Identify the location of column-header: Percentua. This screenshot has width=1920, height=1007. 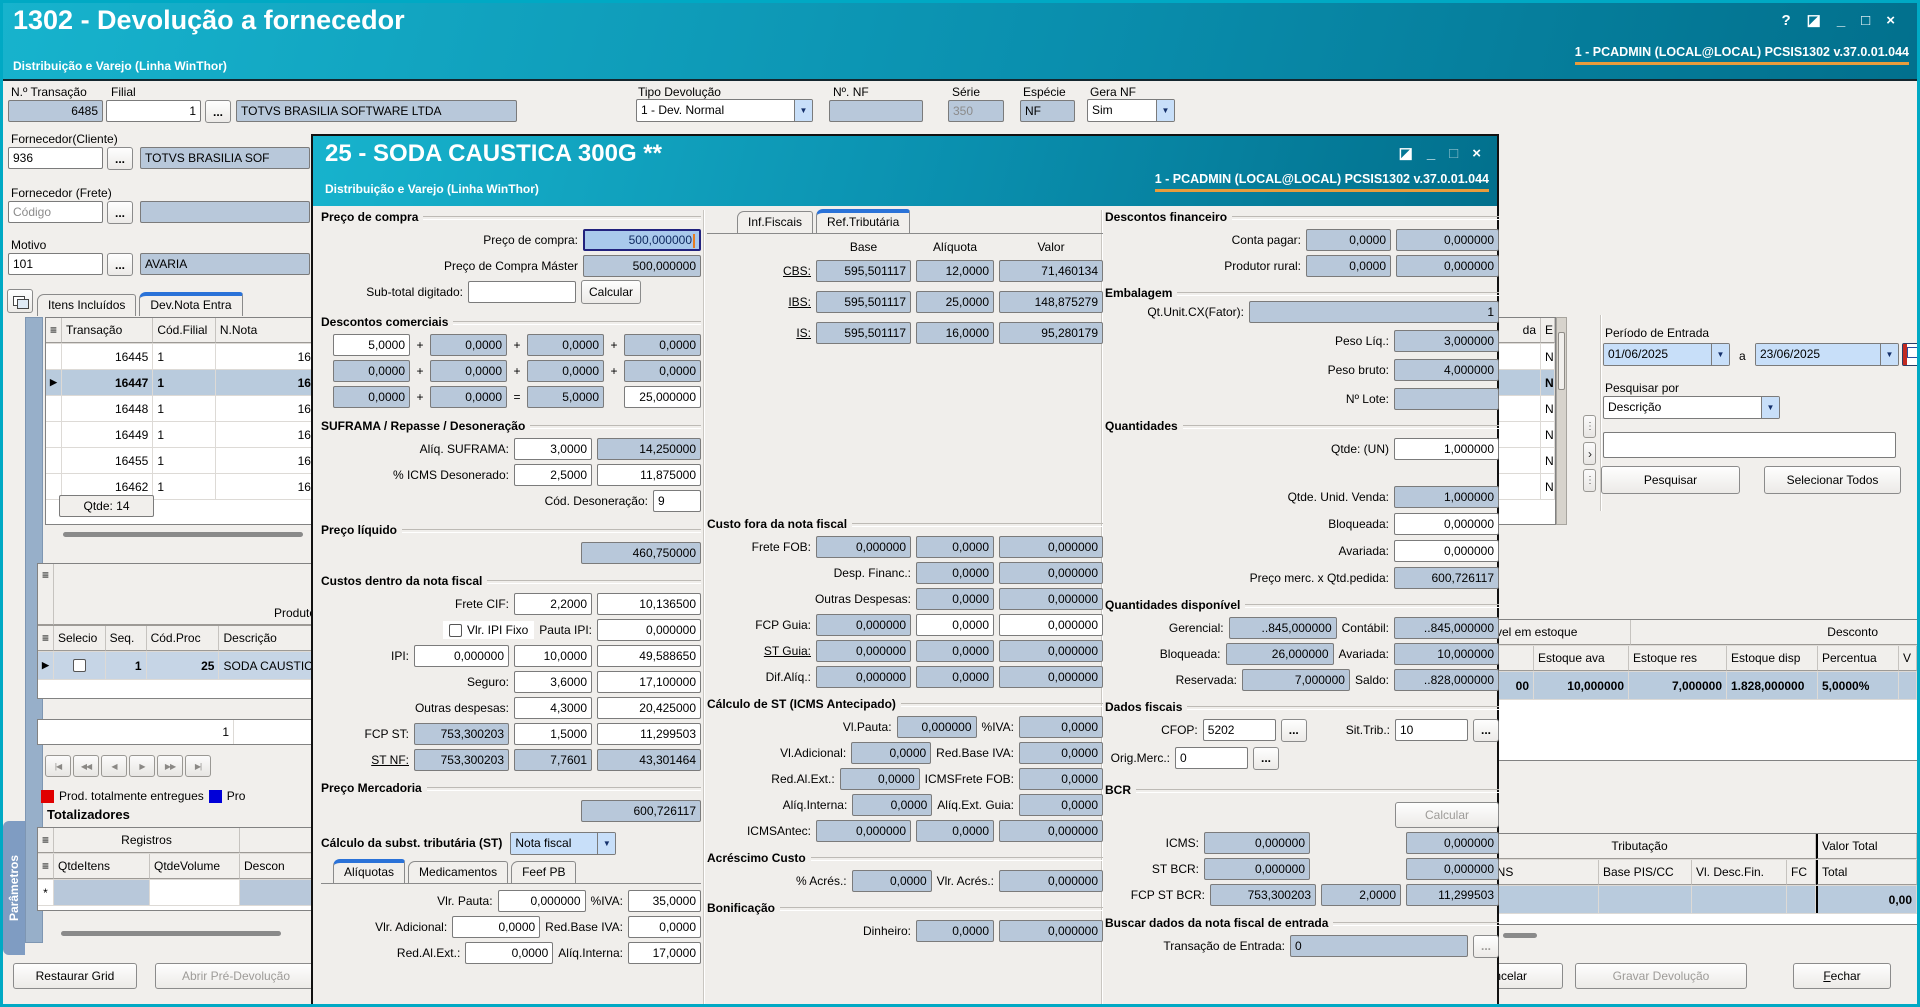
(1858, 658).